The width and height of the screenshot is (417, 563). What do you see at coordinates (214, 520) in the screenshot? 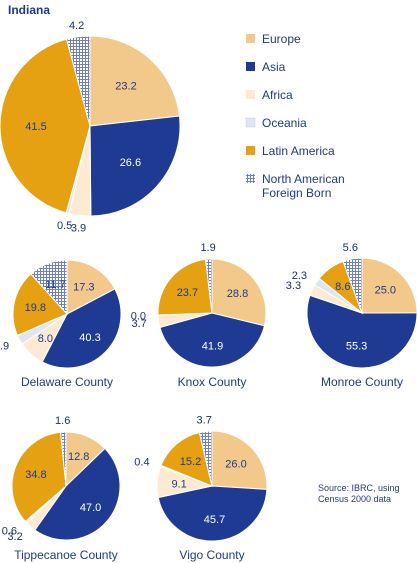
I see `data-label-asia: 45.7` at bounding box center [214, 520].